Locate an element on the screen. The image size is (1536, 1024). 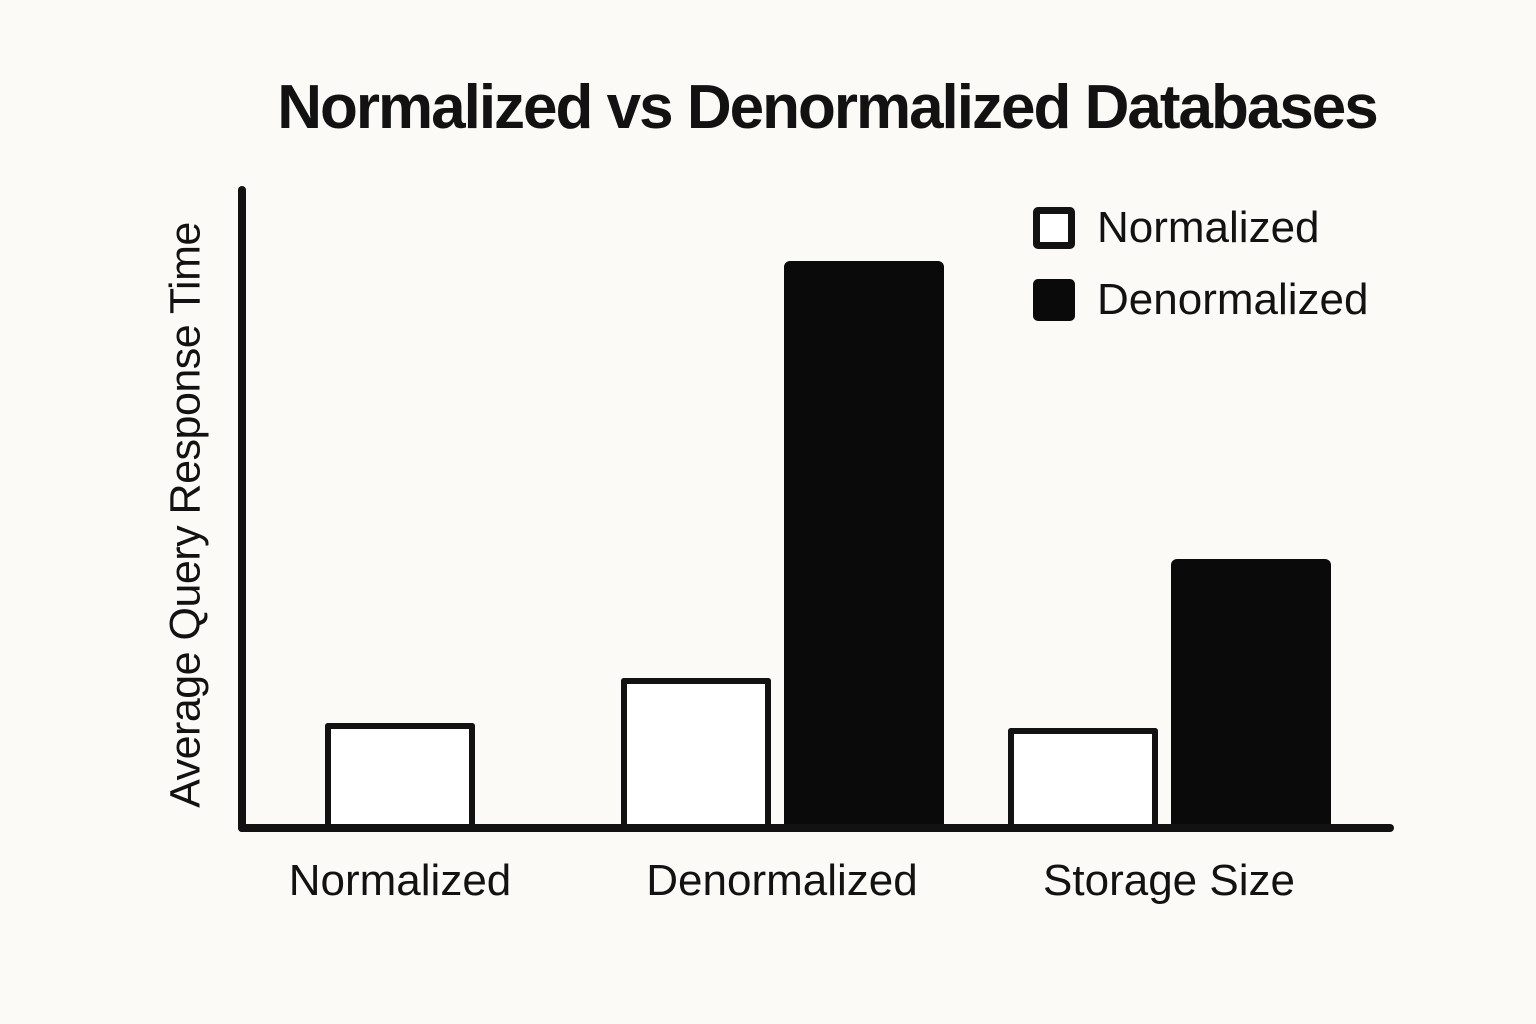
bar-denormalized-denormalized is located at coordinates (864, 542).